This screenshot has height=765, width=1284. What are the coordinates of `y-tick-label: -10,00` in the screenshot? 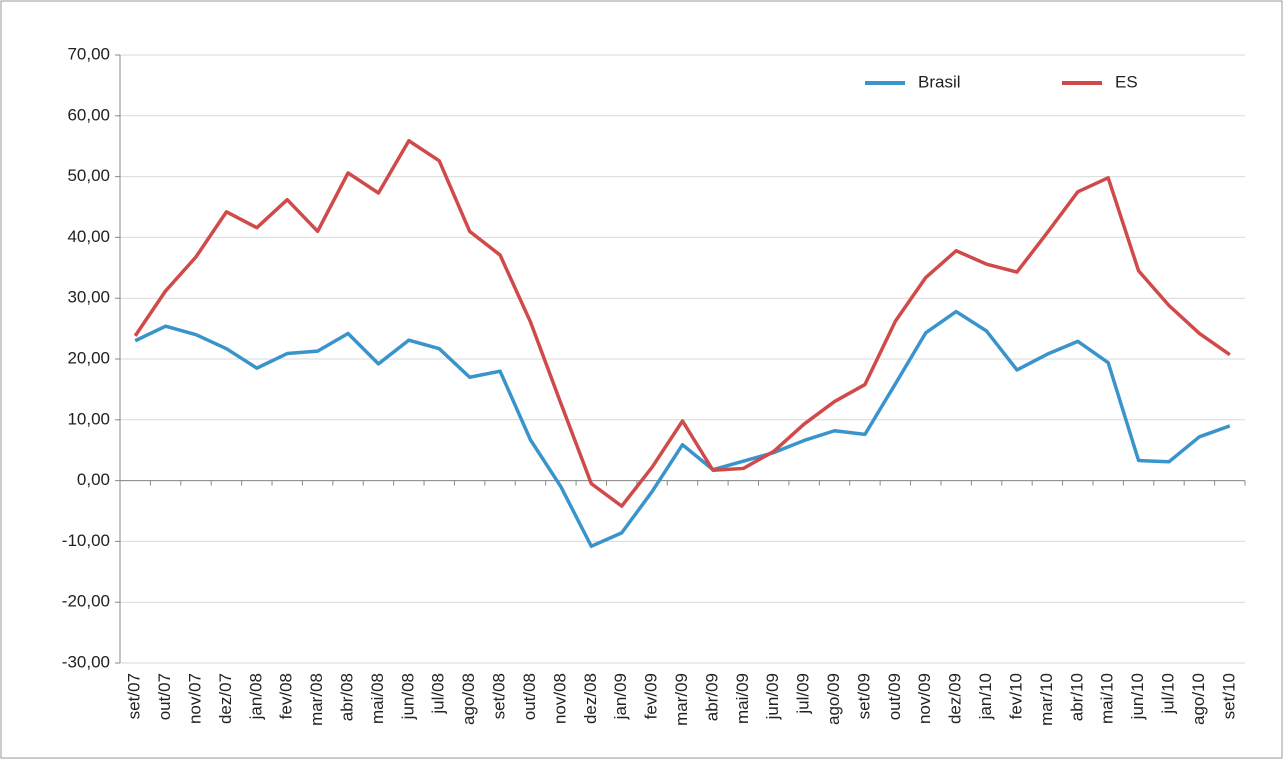 It's located at (86, 540).